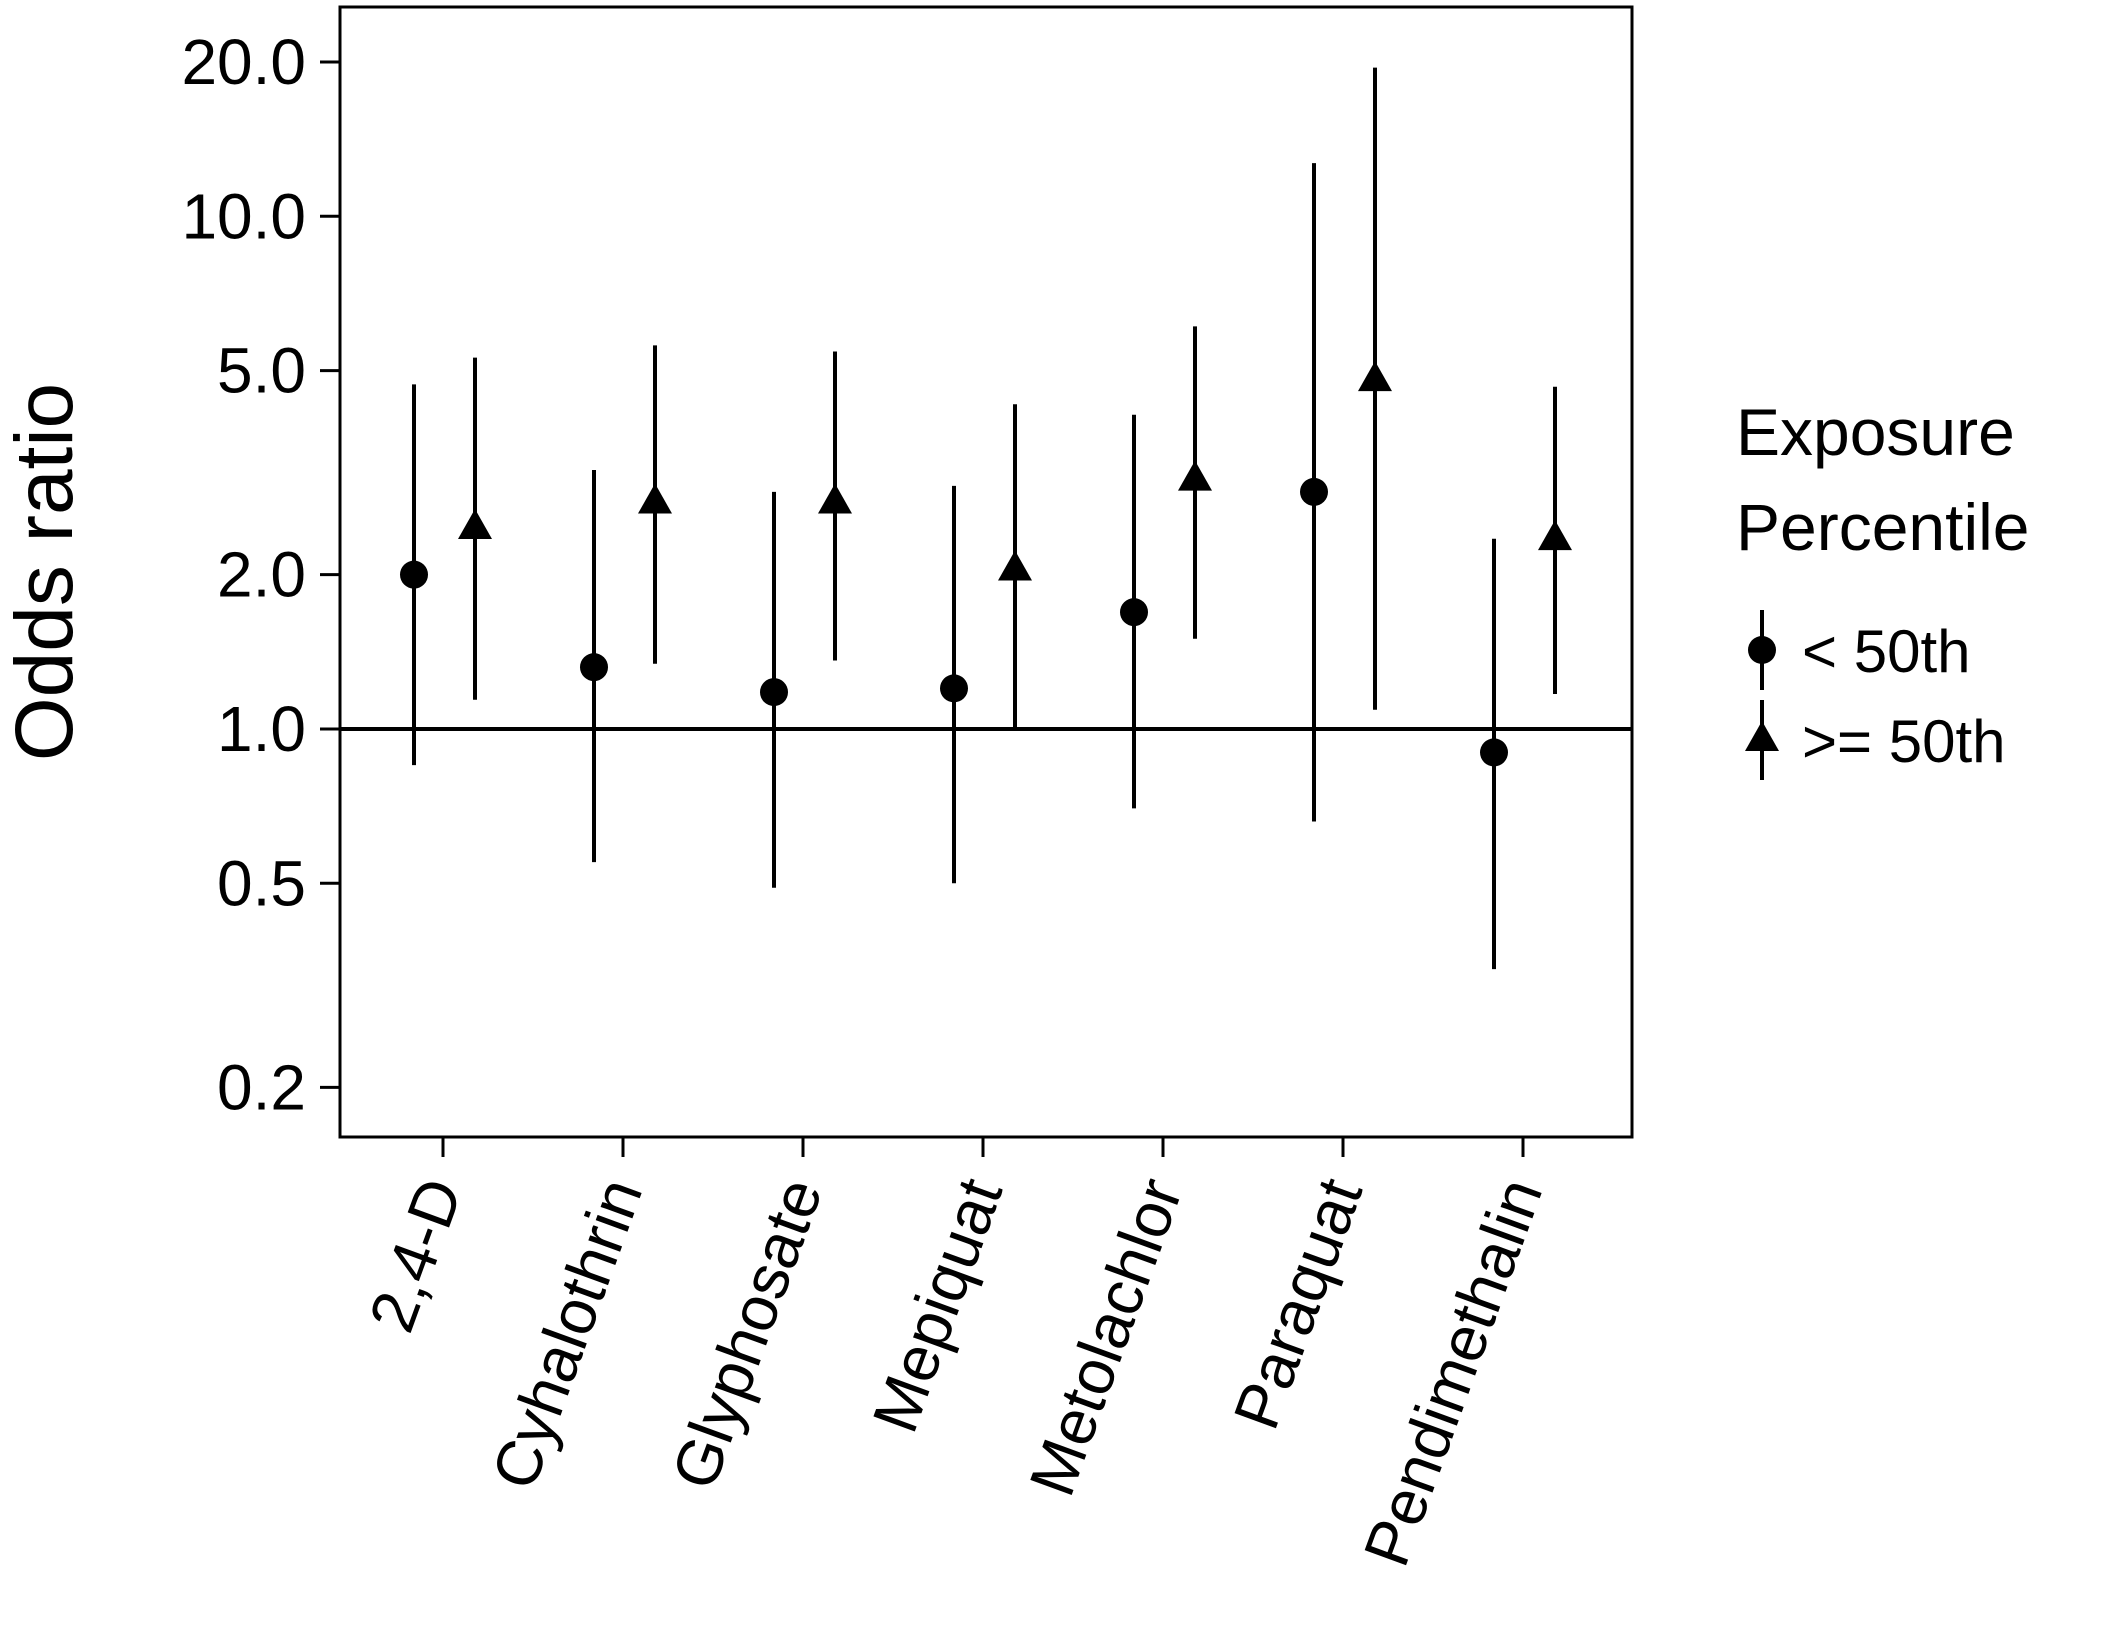 Image resolution: width=2128 pixels, height=1652 pixels. Describe the element at coordinates (1886, 651) in the screenshot. I see `legend-label: < 50th` at that location.